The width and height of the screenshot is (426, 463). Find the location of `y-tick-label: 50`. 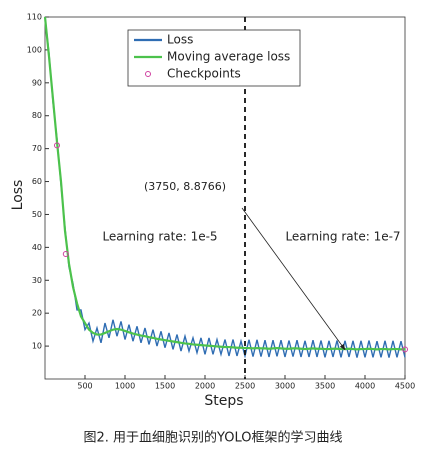

y-tick-label: 50 is located at coordinates (37, 214).